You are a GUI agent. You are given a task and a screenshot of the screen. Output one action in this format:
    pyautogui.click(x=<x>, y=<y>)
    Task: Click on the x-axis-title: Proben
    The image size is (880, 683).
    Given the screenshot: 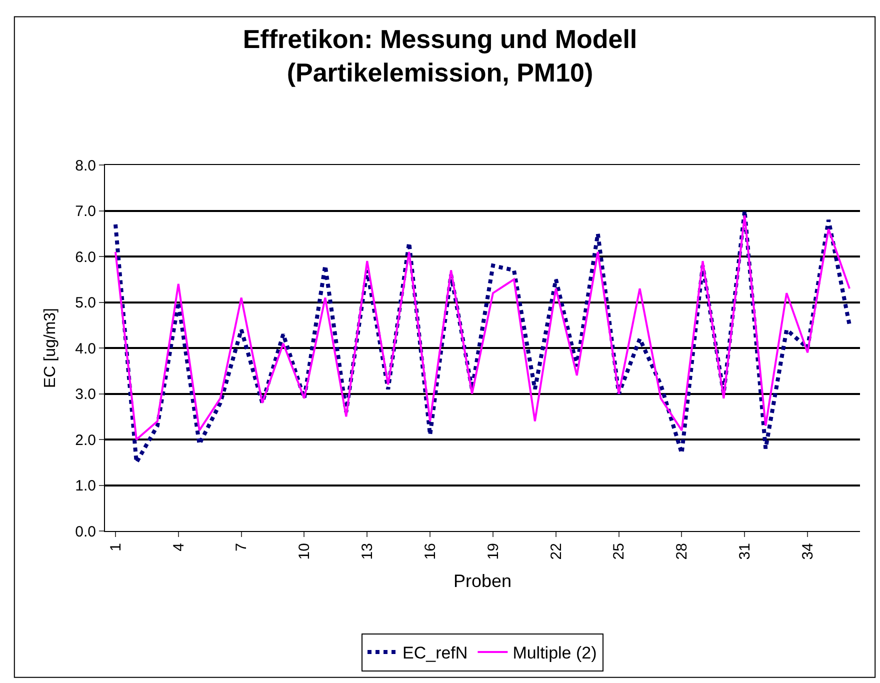 What is the action you would take?
    pyautogui.click(x=482, y=580)
    